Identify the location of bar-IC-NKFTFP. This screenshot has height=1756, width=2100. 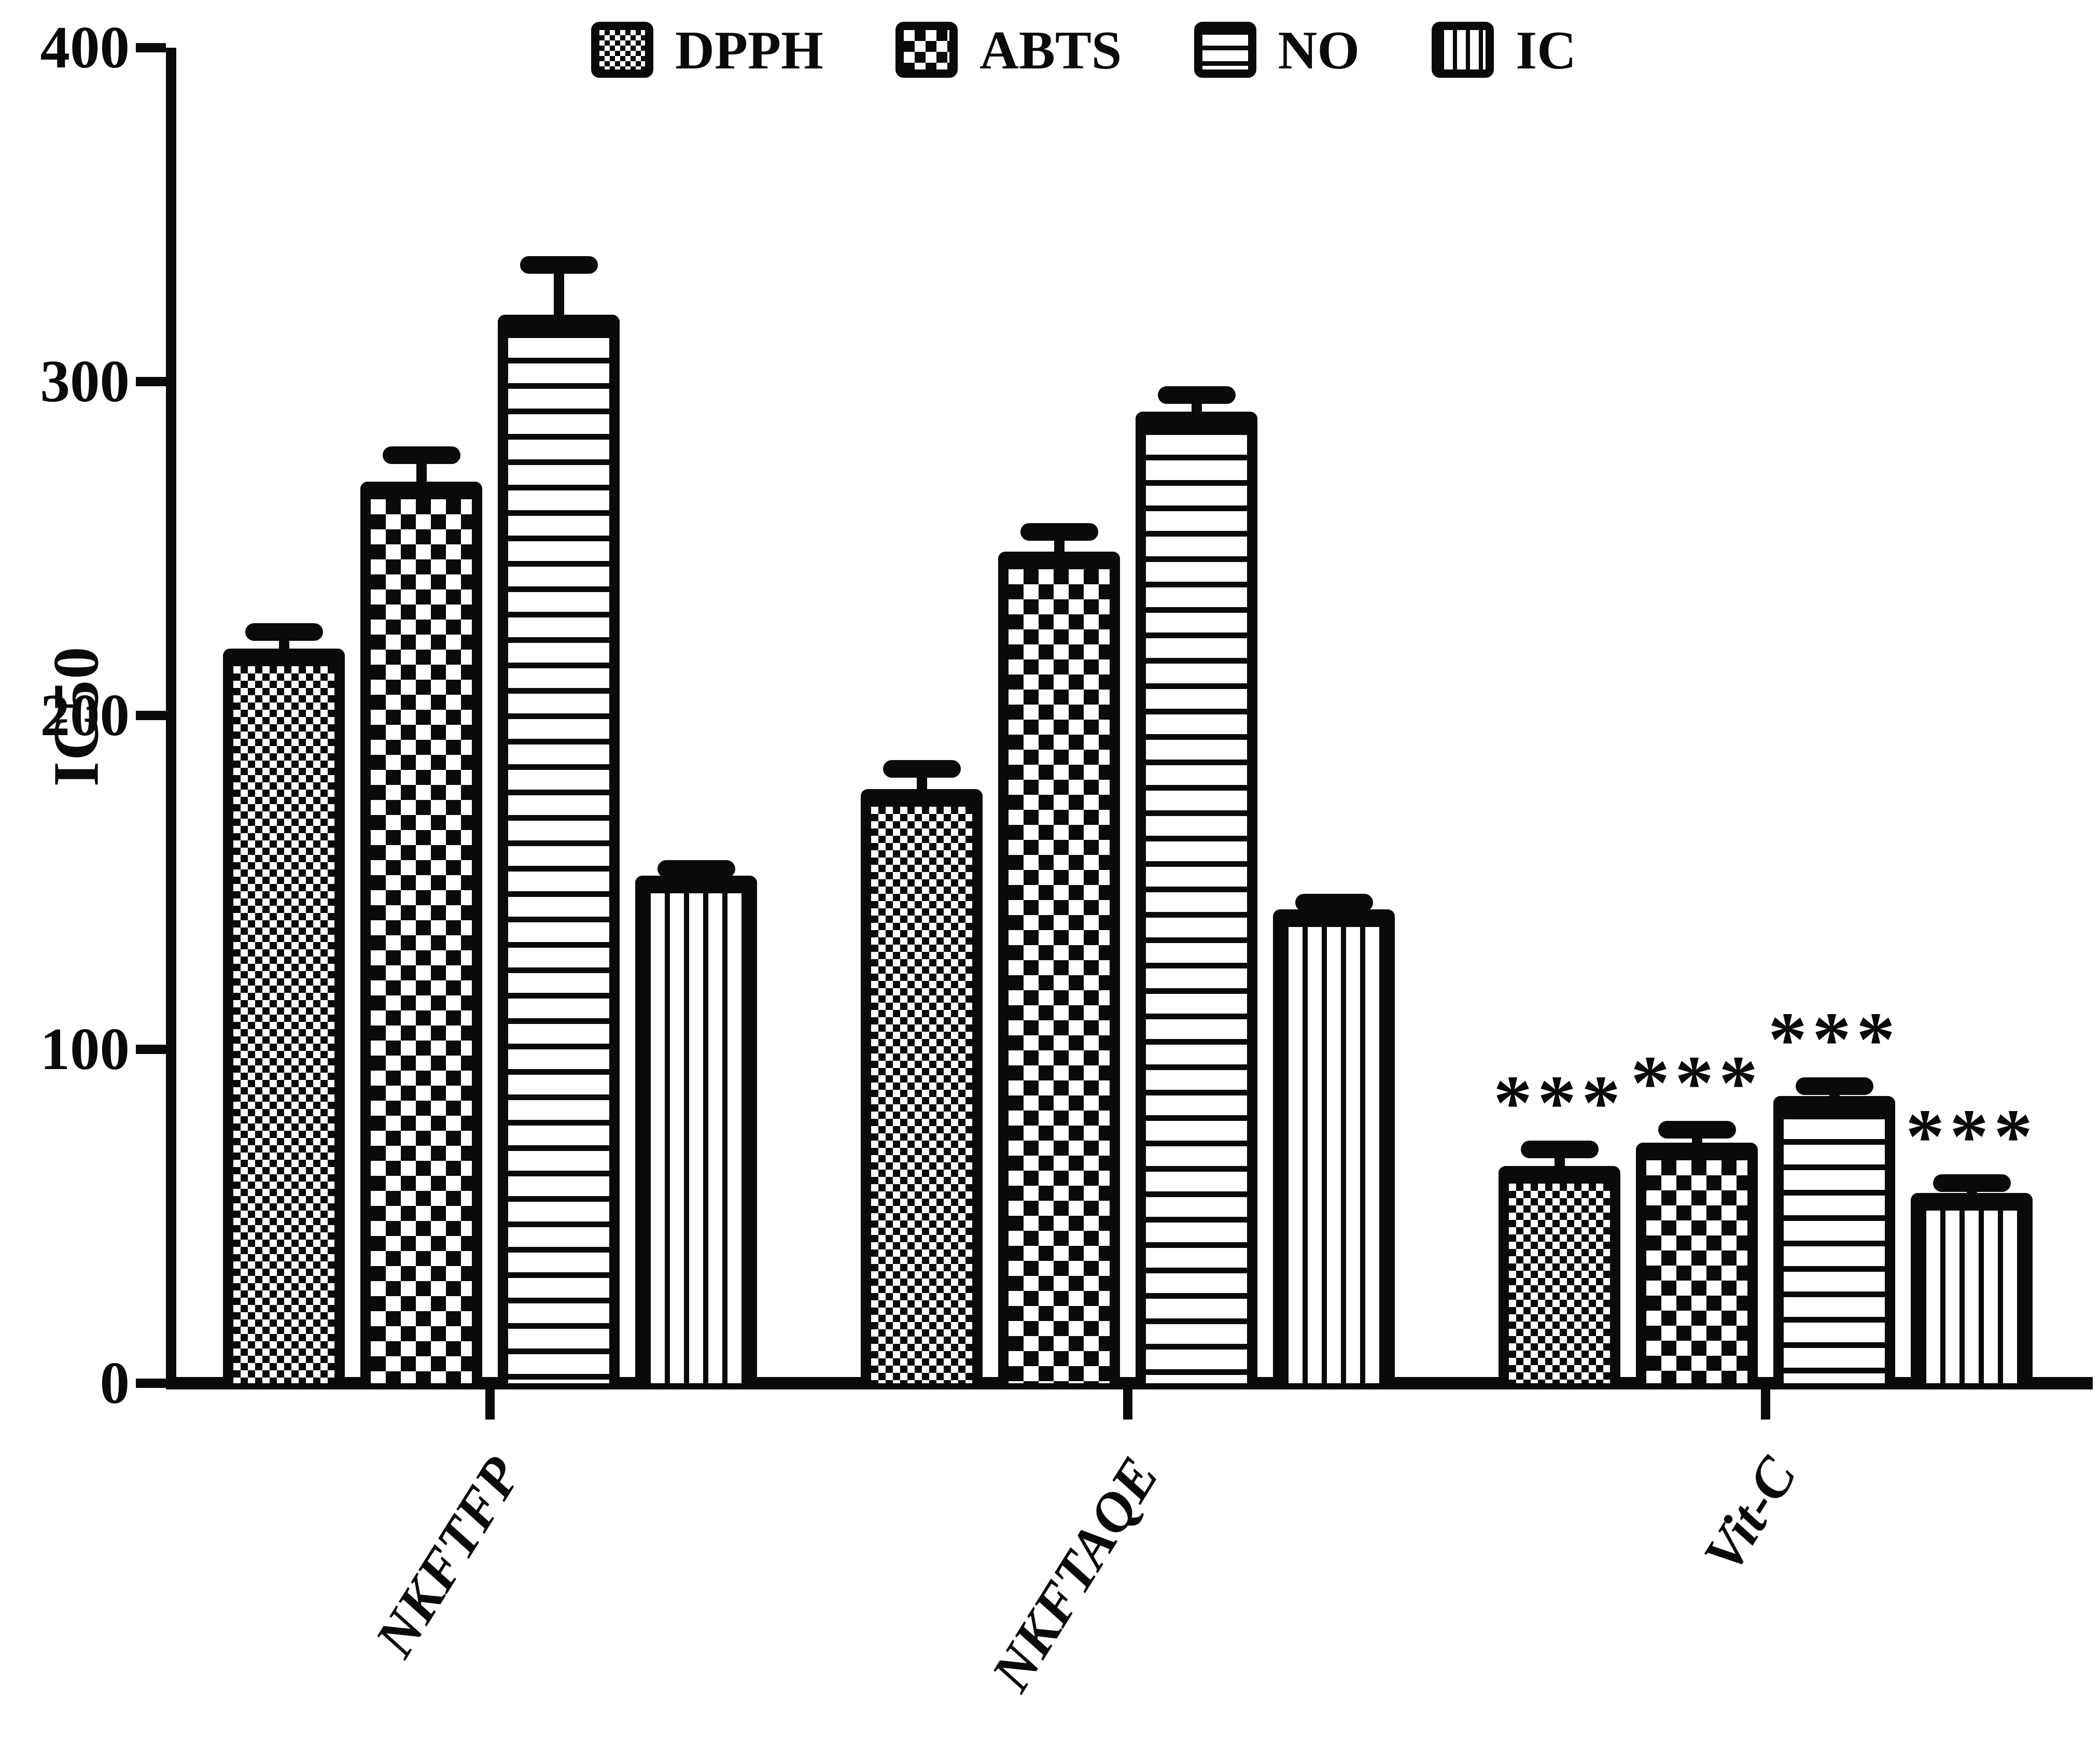
(696, 1129).